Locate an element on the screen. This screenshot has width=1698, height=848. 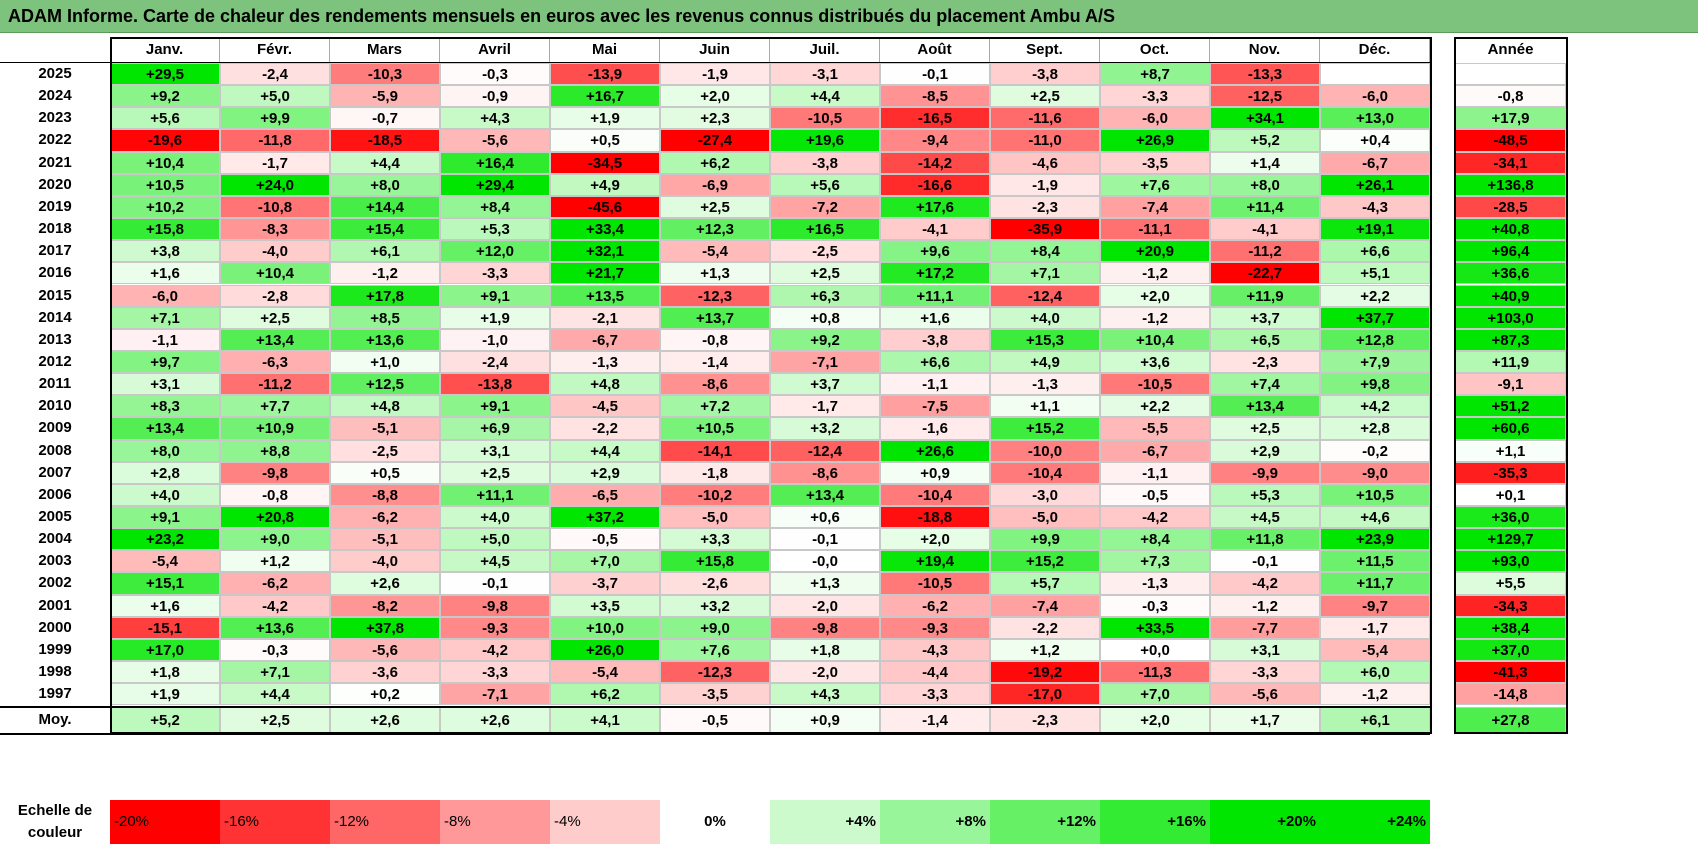
heatmap-cell: -8,5 is located at coordinates (935, 96).